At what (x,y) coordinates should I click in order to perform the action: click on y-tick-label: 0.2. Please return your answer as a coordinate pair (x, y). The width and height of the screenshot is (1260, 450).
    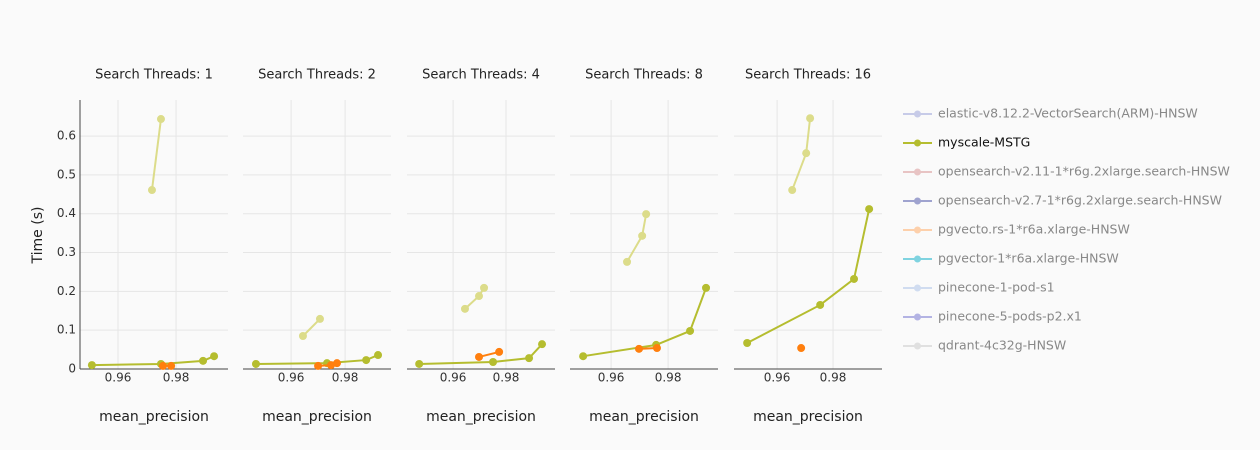
    Looking at the image, I should click on (66, 291).